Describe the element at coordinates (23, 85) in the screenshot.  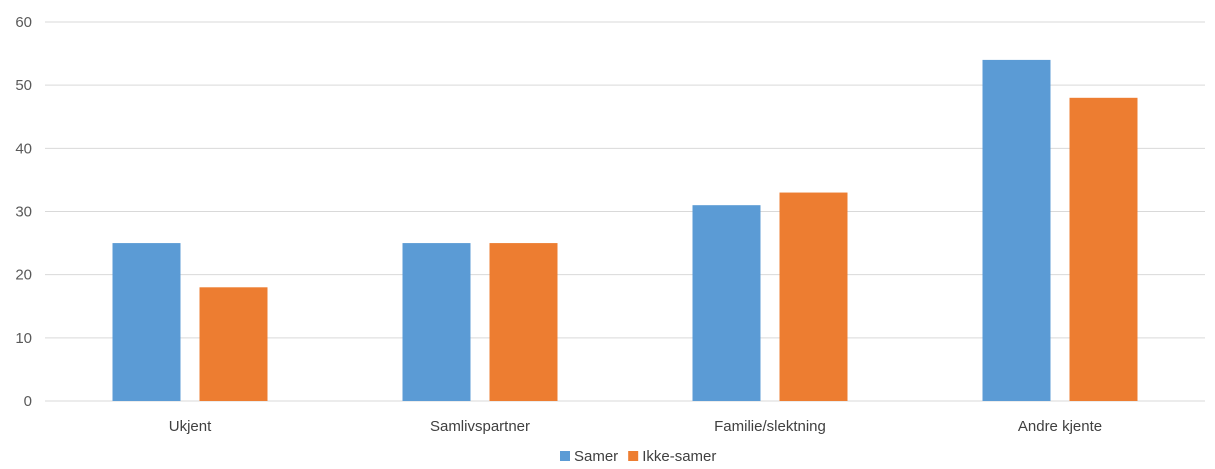
I see `y-tick-label: 50` at that location.